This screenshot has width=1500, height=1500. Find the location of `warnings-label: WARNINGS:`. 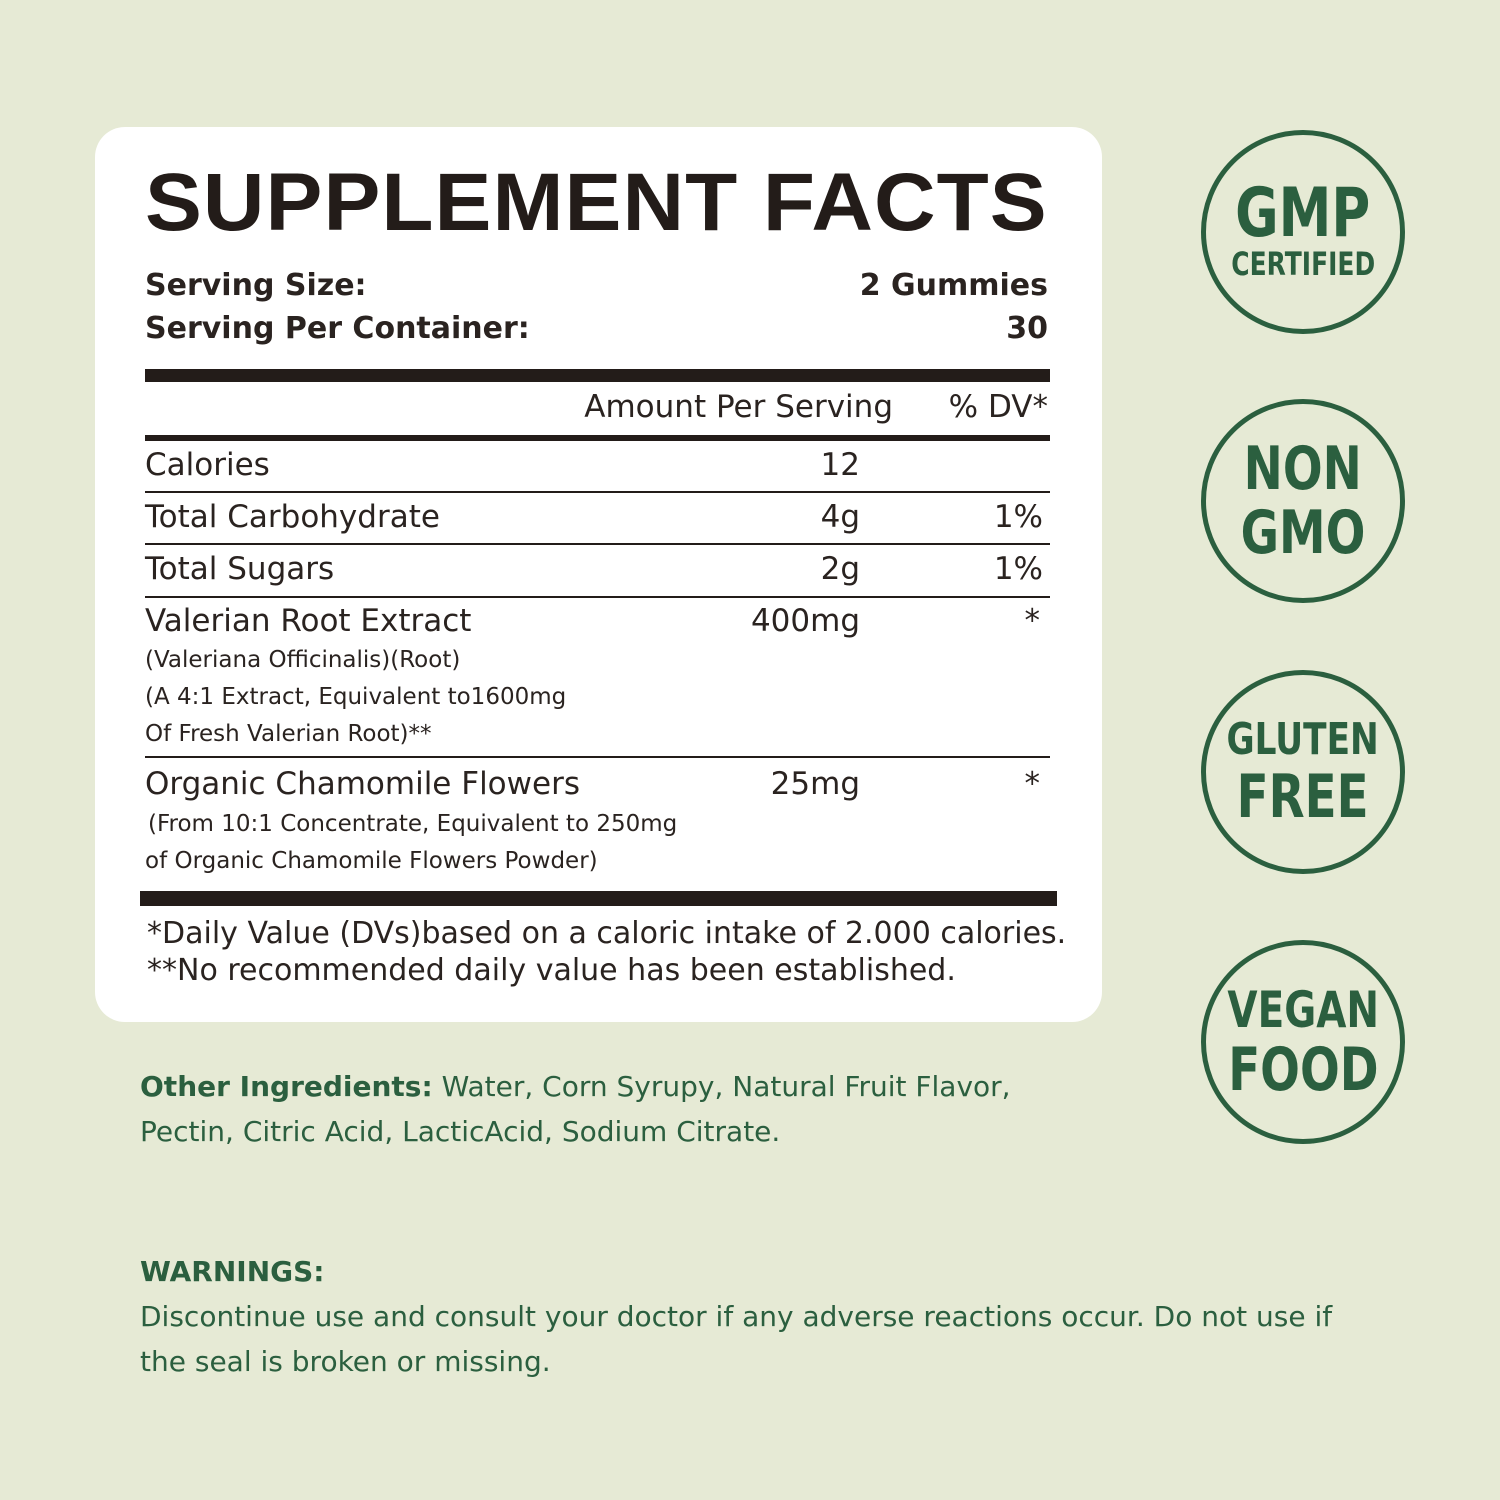

warnings-label: WARNINGS: is located at coordinates (232, 1271).